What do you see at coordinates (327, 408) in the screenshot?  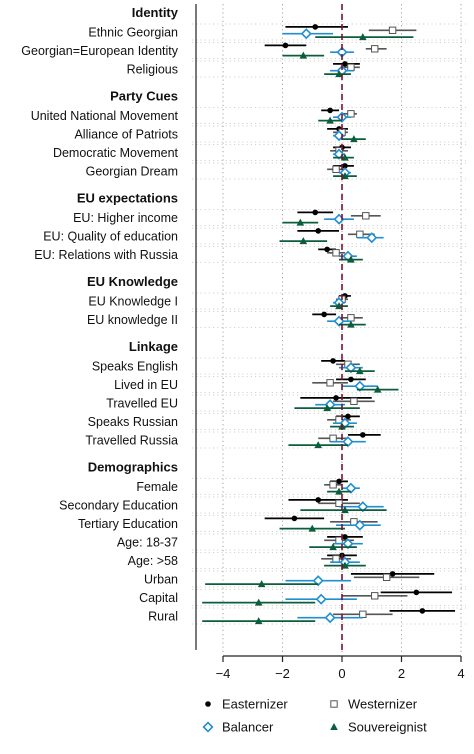 I see `point-souvereignist-travelled-eu` at bounding box center [327, 408].